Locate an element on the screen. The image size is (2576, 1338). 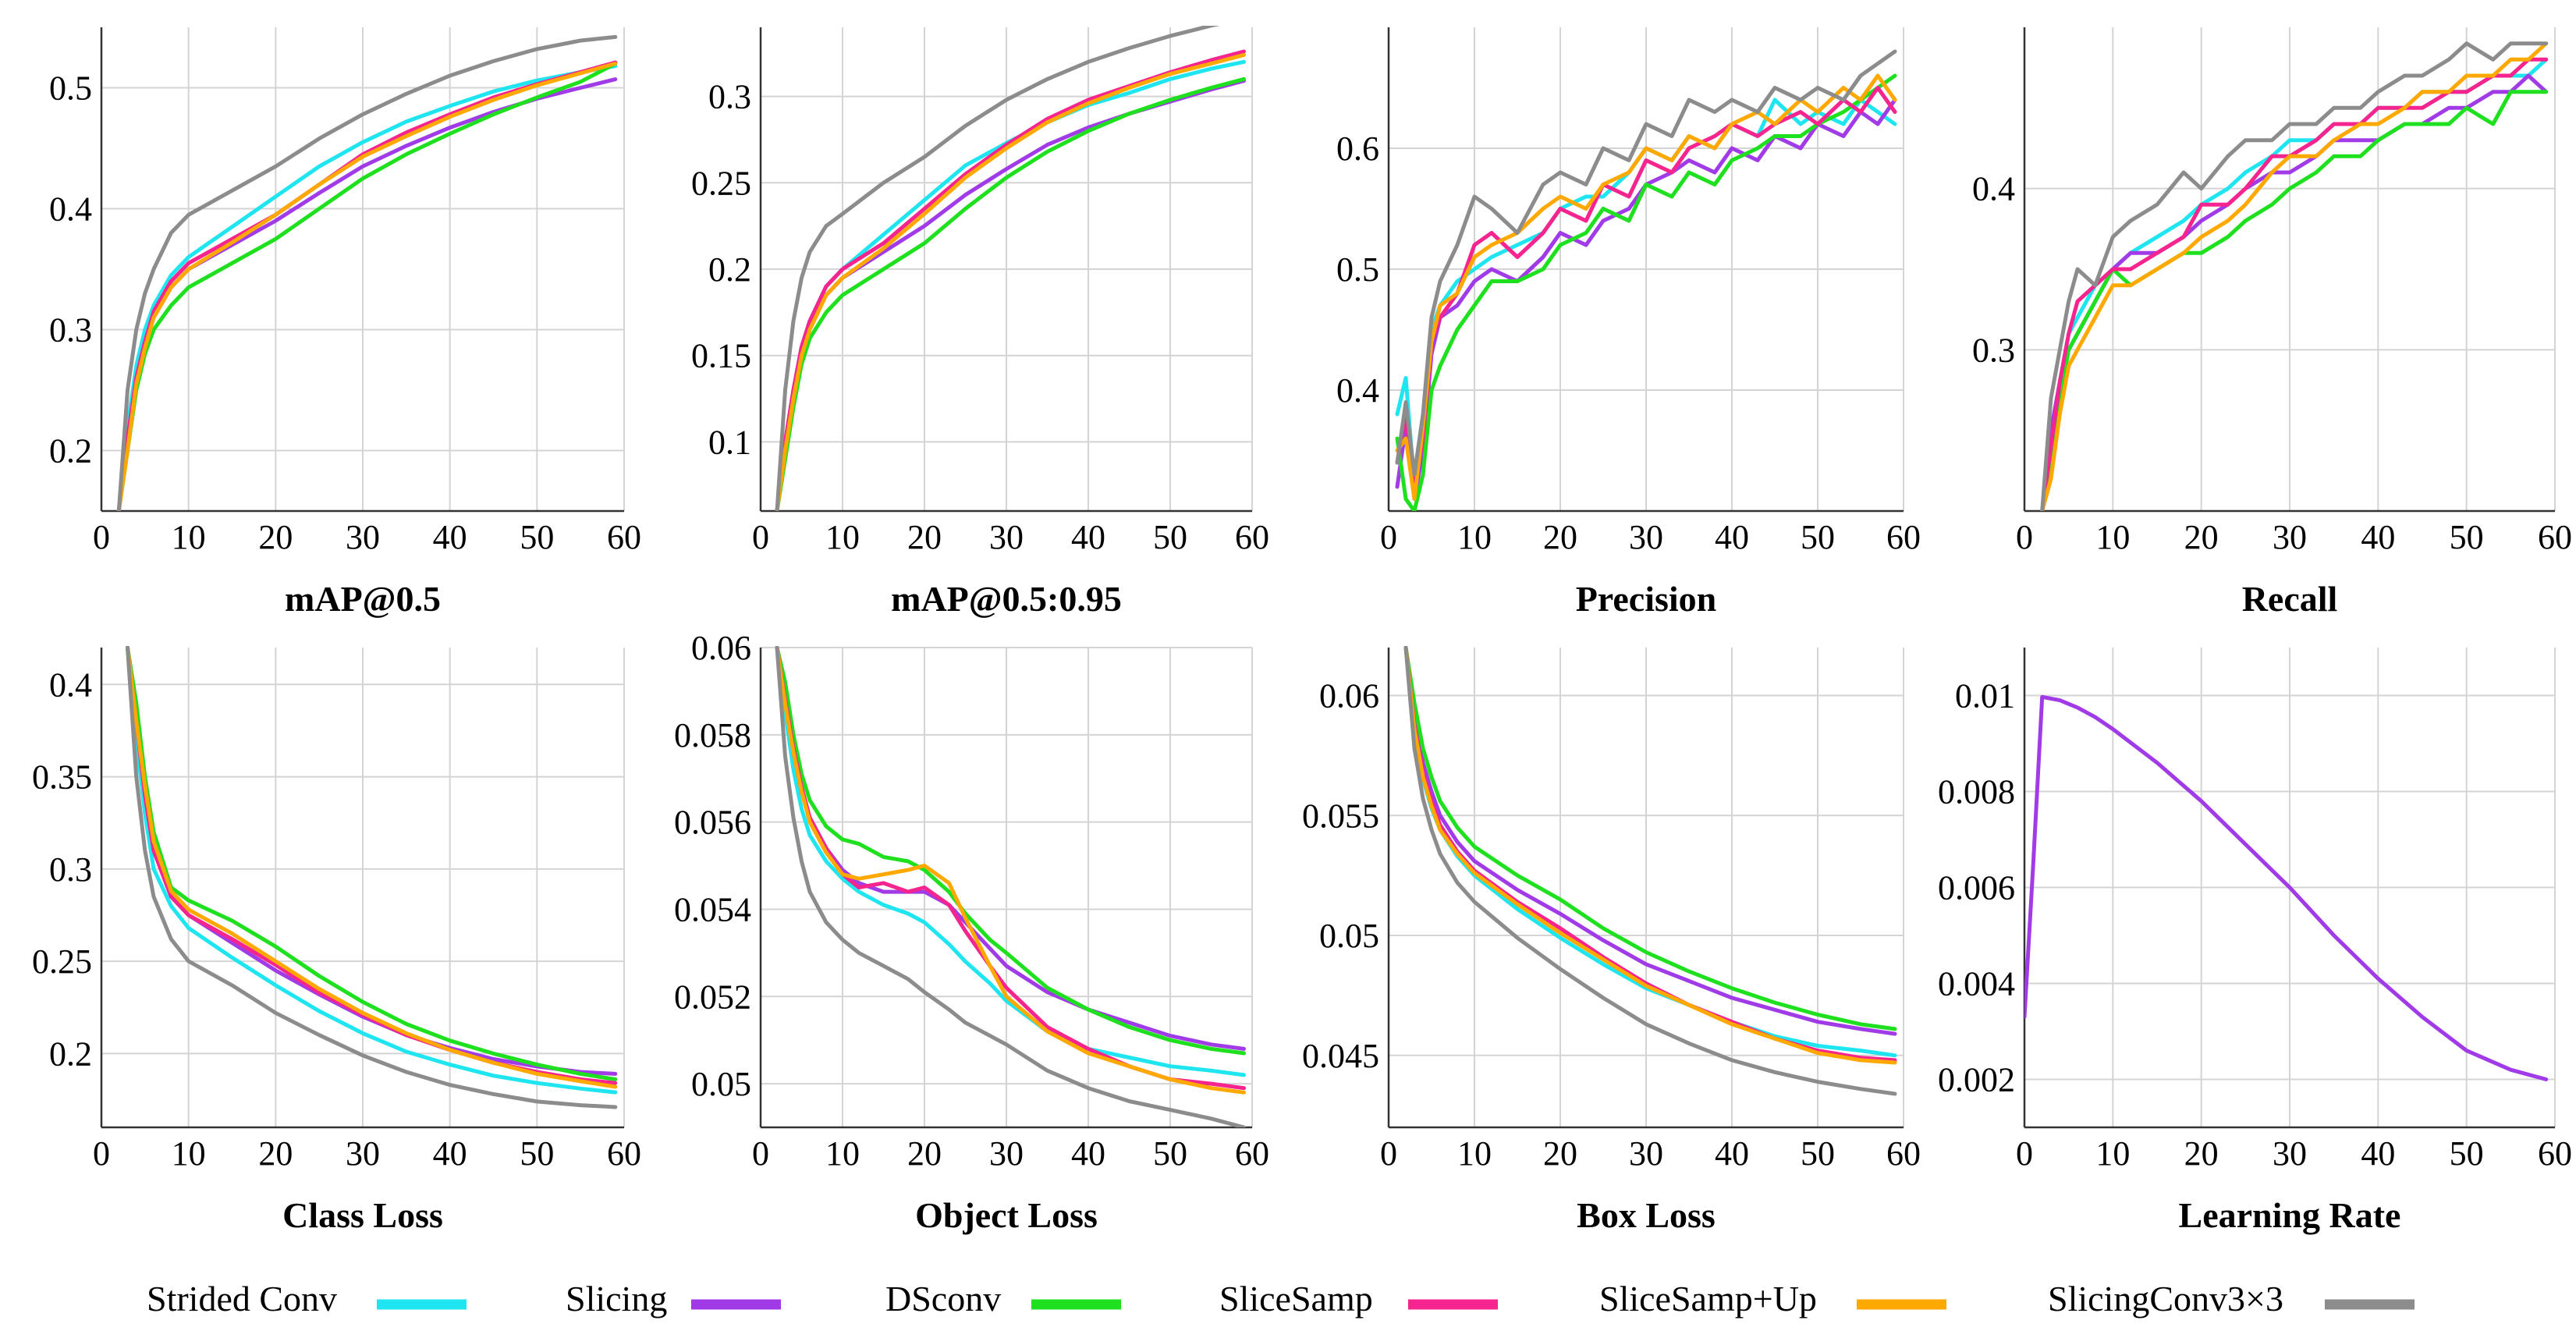
y-tick-label: 0.06 is located at coordinates (721, 648).